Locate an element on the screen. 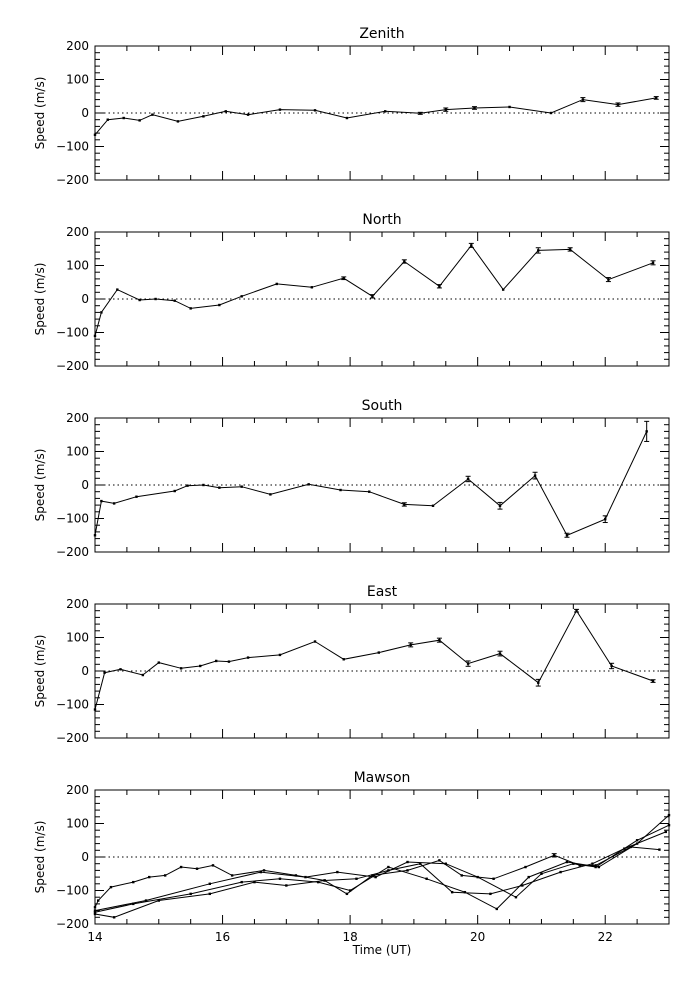 The width and height of the screenshot is (700, 1000). x-axis-label: Time (UT) is located at coordinates (382, 950).